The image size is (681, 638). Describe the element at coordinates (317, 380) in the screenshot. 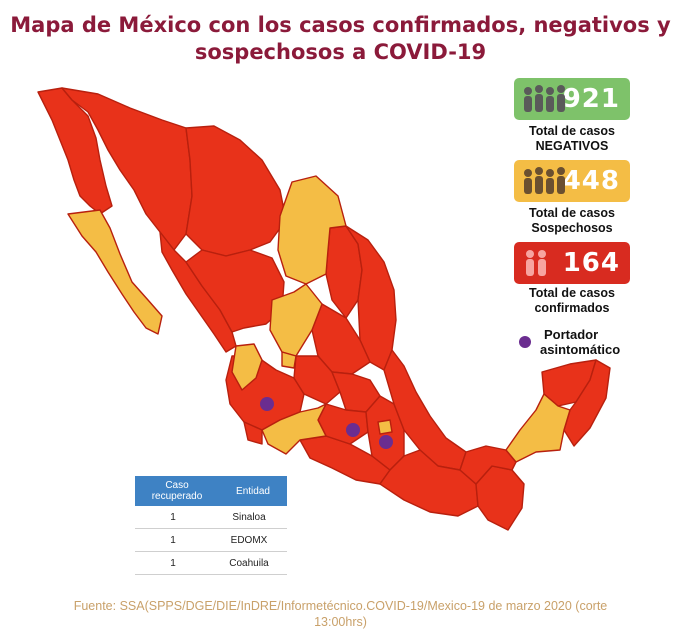

I see `state-guanajuato` at that location.